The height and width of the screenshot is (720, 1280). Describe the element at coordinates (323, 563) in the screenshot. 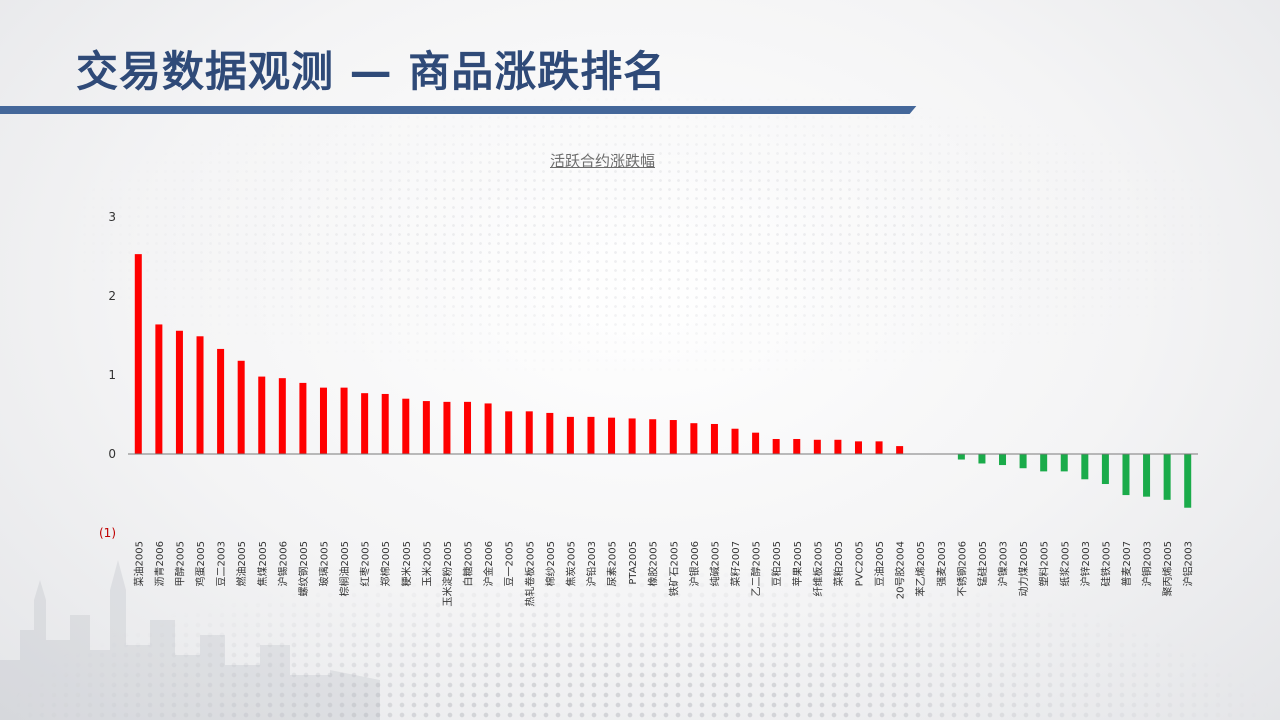

I see `x-tick-label: 玻璃2005` at that location.